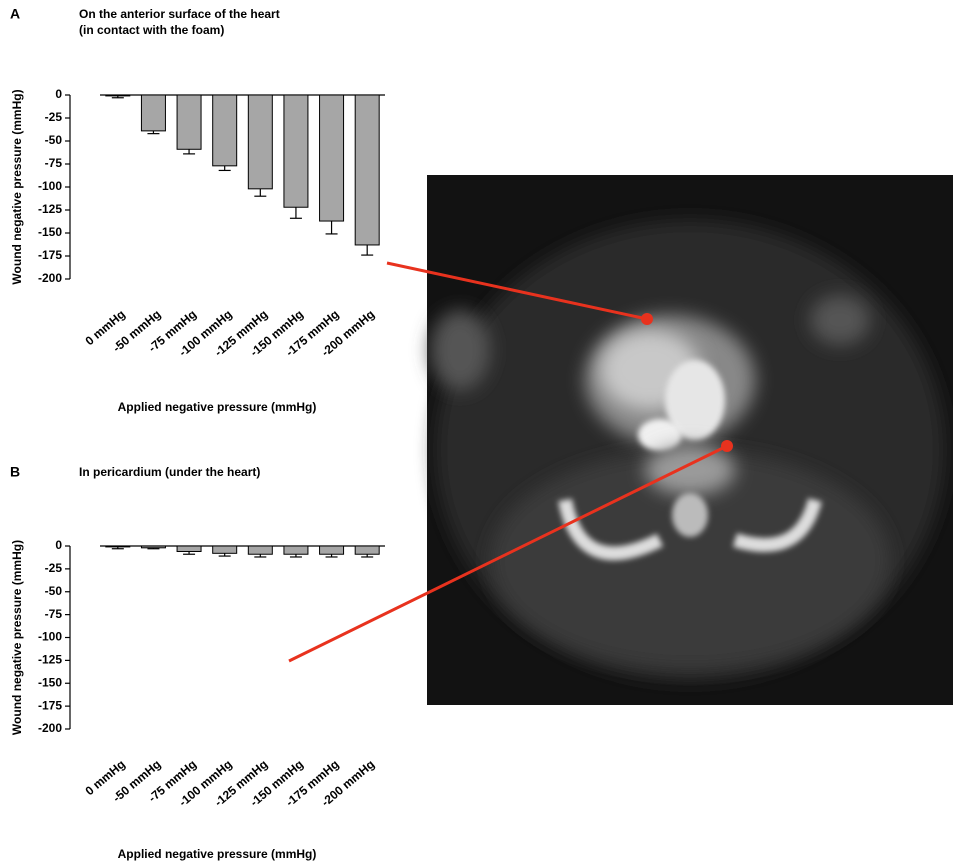 The height and width of the screenshot is (862, 953). I want to click on chart-title: On the anterior surface of the heart, so click(179, 14).